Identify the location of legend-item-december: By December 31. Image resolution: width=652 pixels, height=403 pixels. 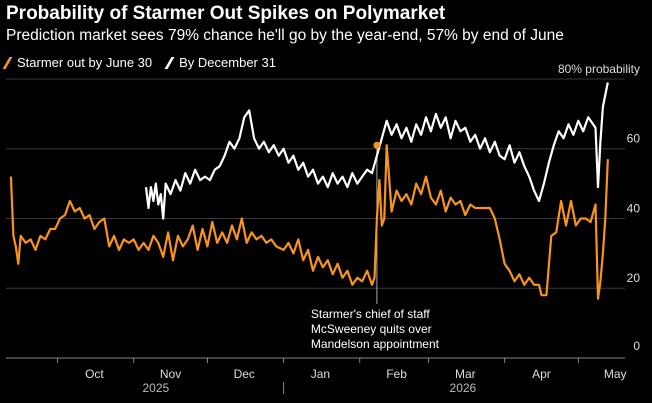
(220, 62).